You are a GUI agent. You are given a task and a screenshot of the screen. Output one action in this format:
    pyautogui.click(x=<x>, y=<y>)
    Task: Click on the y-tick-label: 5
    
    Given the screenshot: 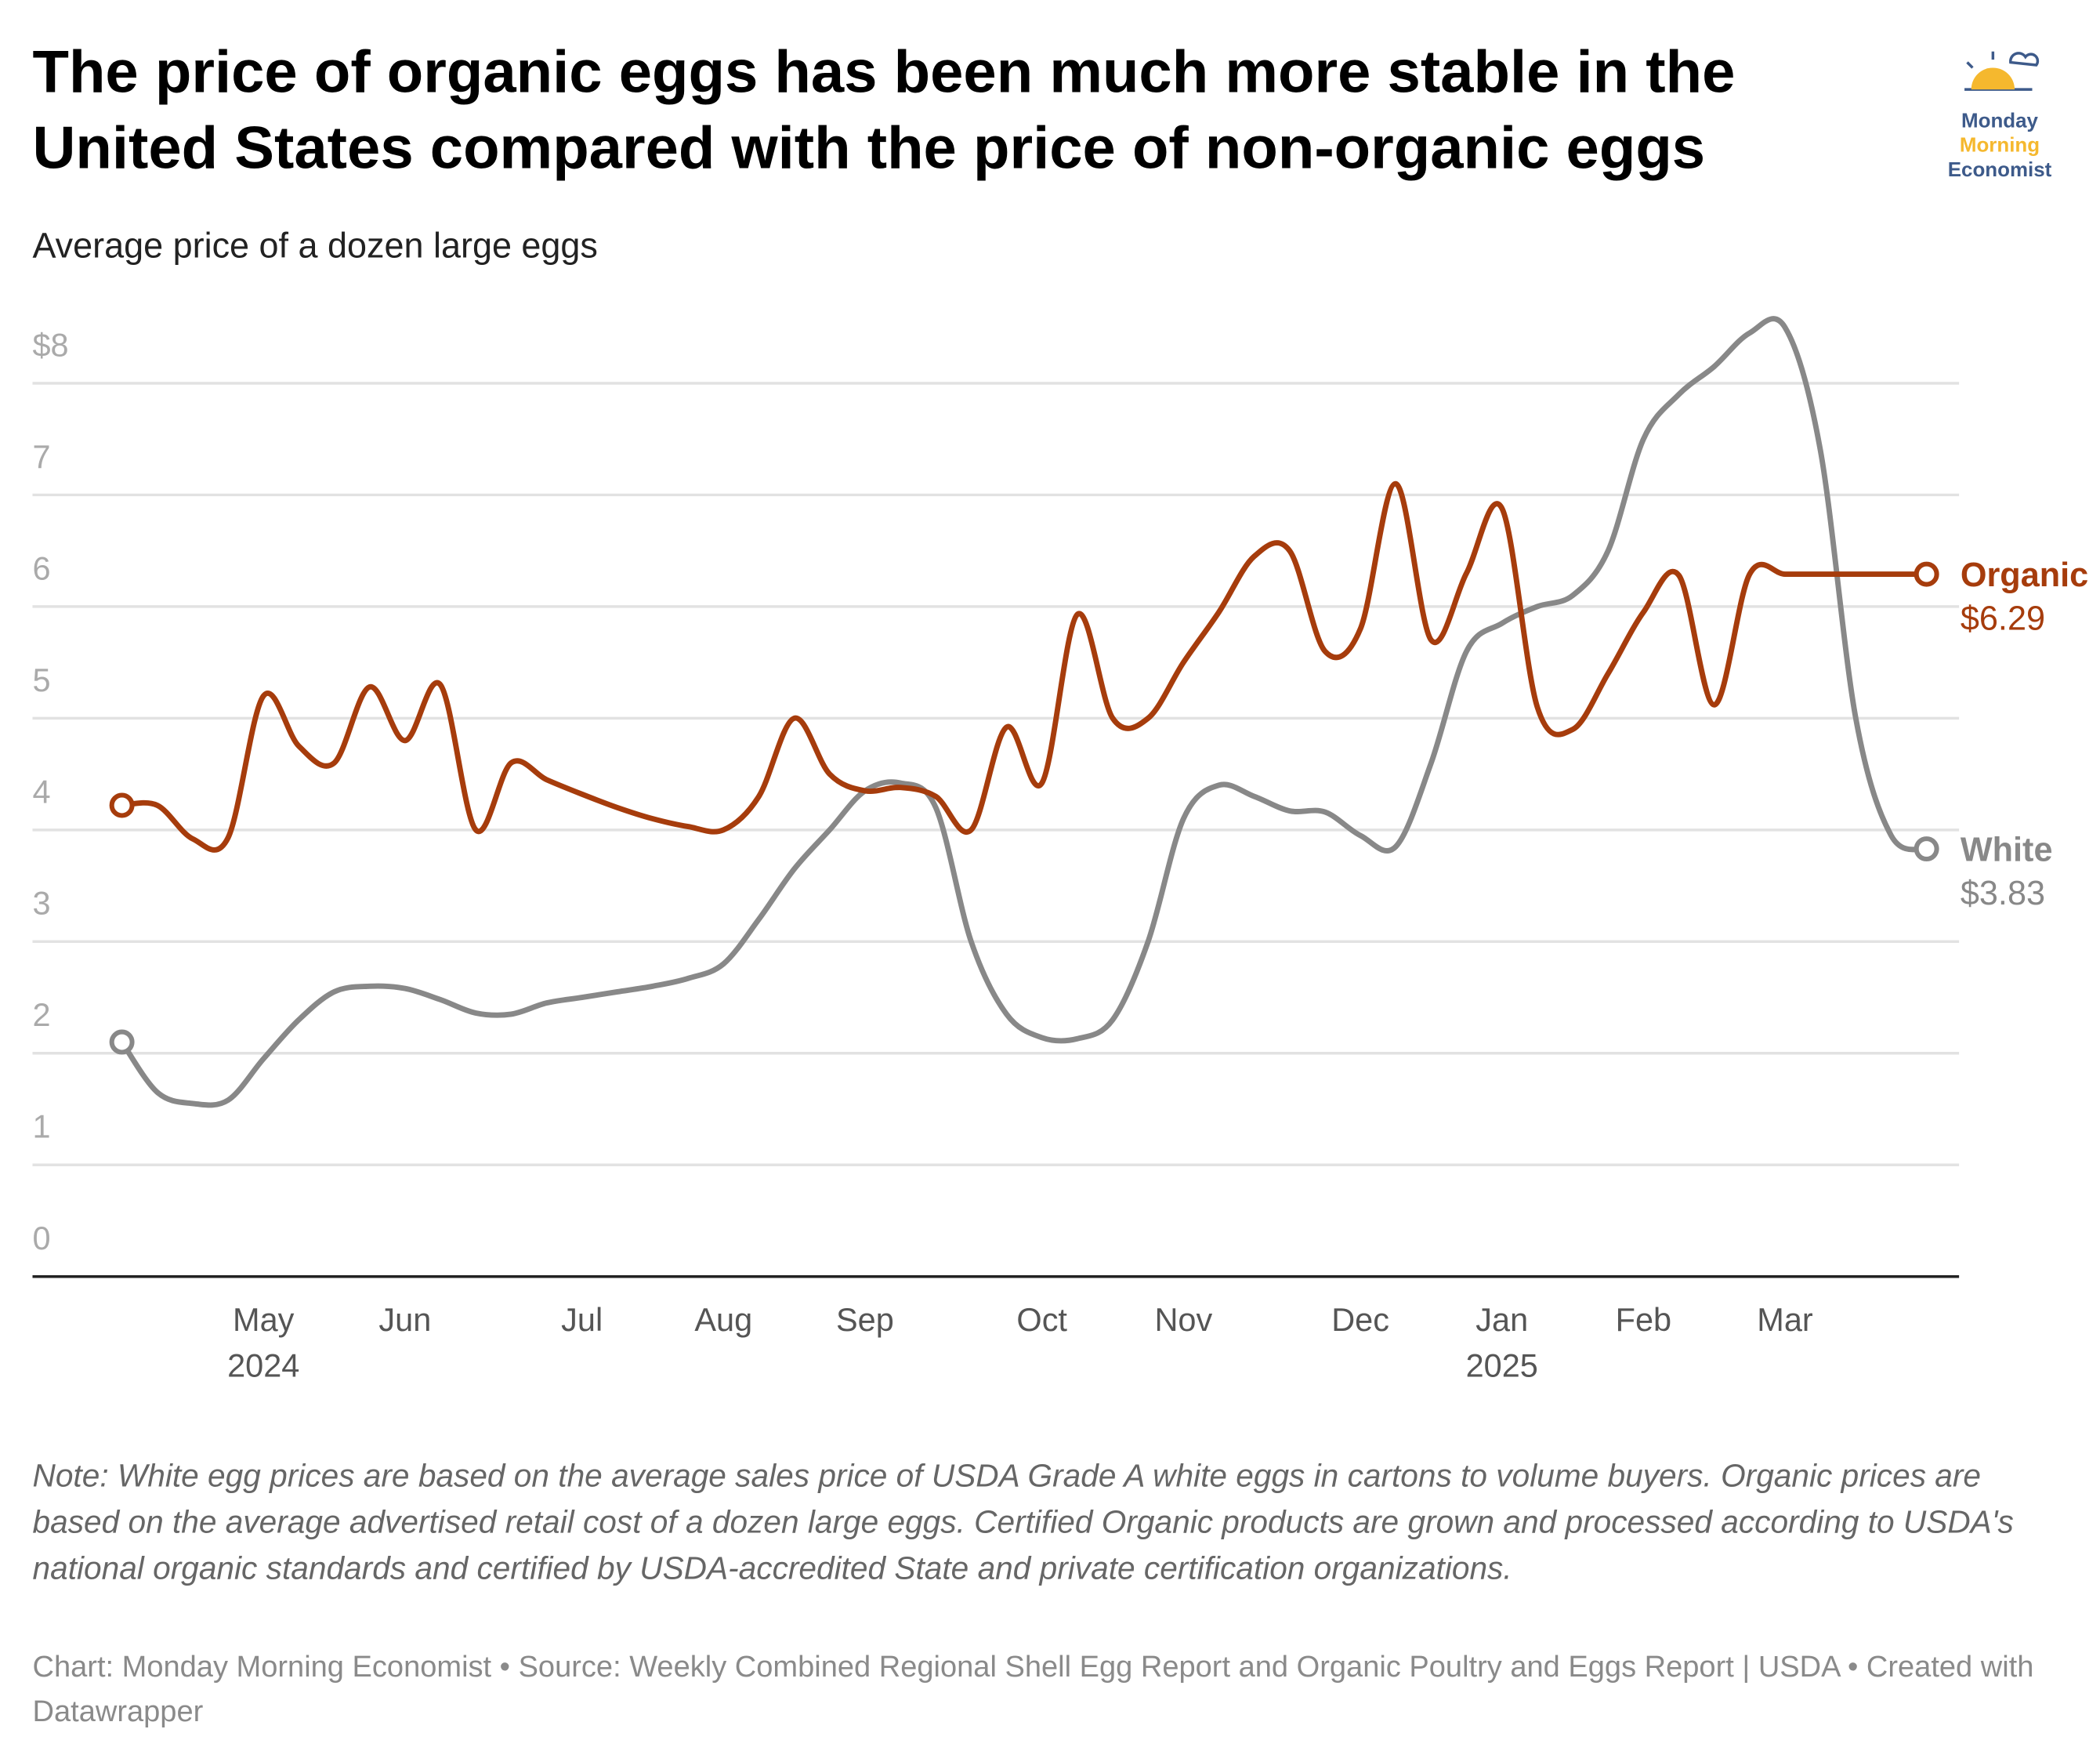 What is the action you would take?
    pyautogui.click(x=41, y=680)
    